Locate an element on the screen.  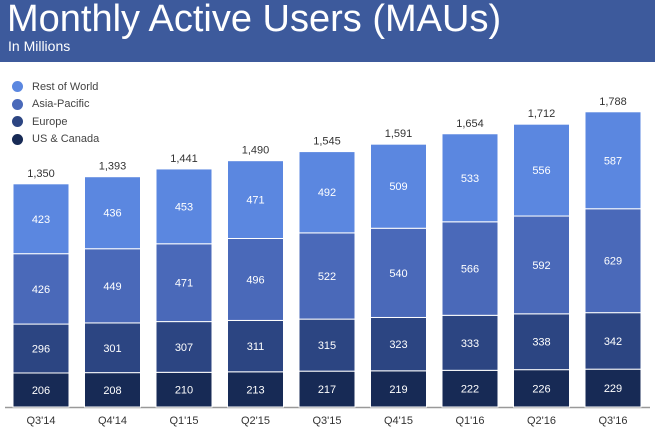
data-label: 301 is located at coordinates (112, 349).